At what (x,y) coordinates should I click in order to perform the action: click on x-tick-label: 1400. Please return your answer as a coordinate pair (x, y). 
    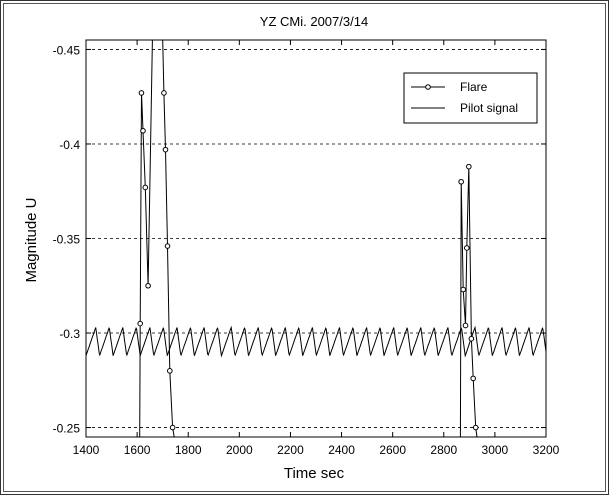
    Looking at the image, I should click on (86, 450).